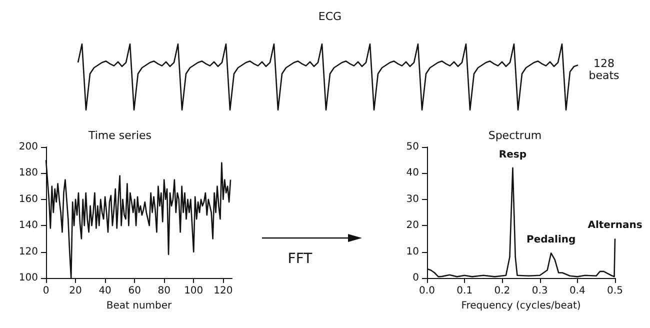  What do you see at coordinates (75, 291) in the screenshot?
I see `x-tick-label: 20` at bounding box center [75, 291].